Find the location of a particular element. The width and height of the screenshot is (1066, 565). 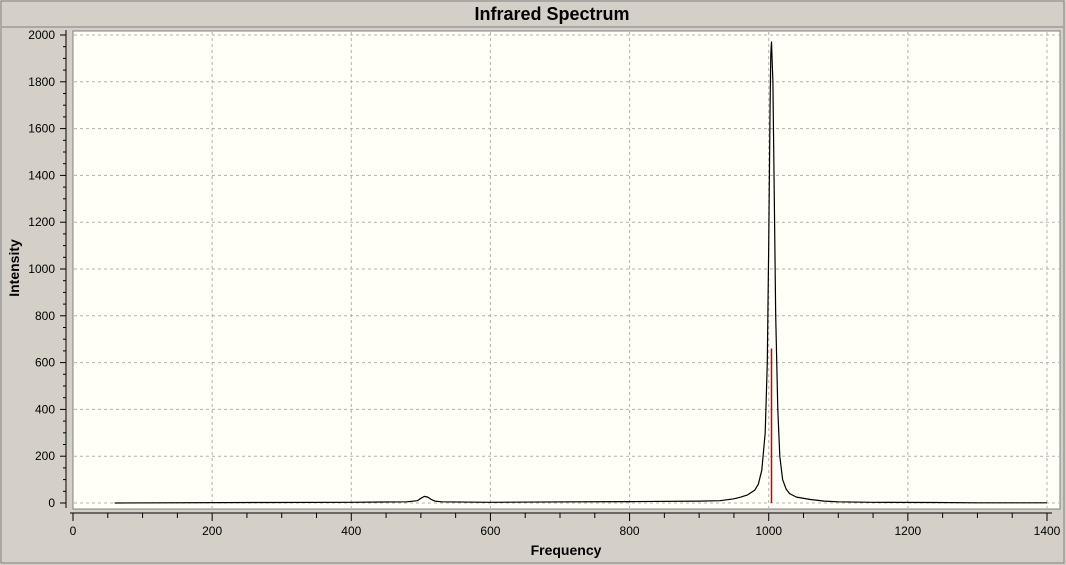

y-tick-label: 1800 is located at coordinates (41, 82).